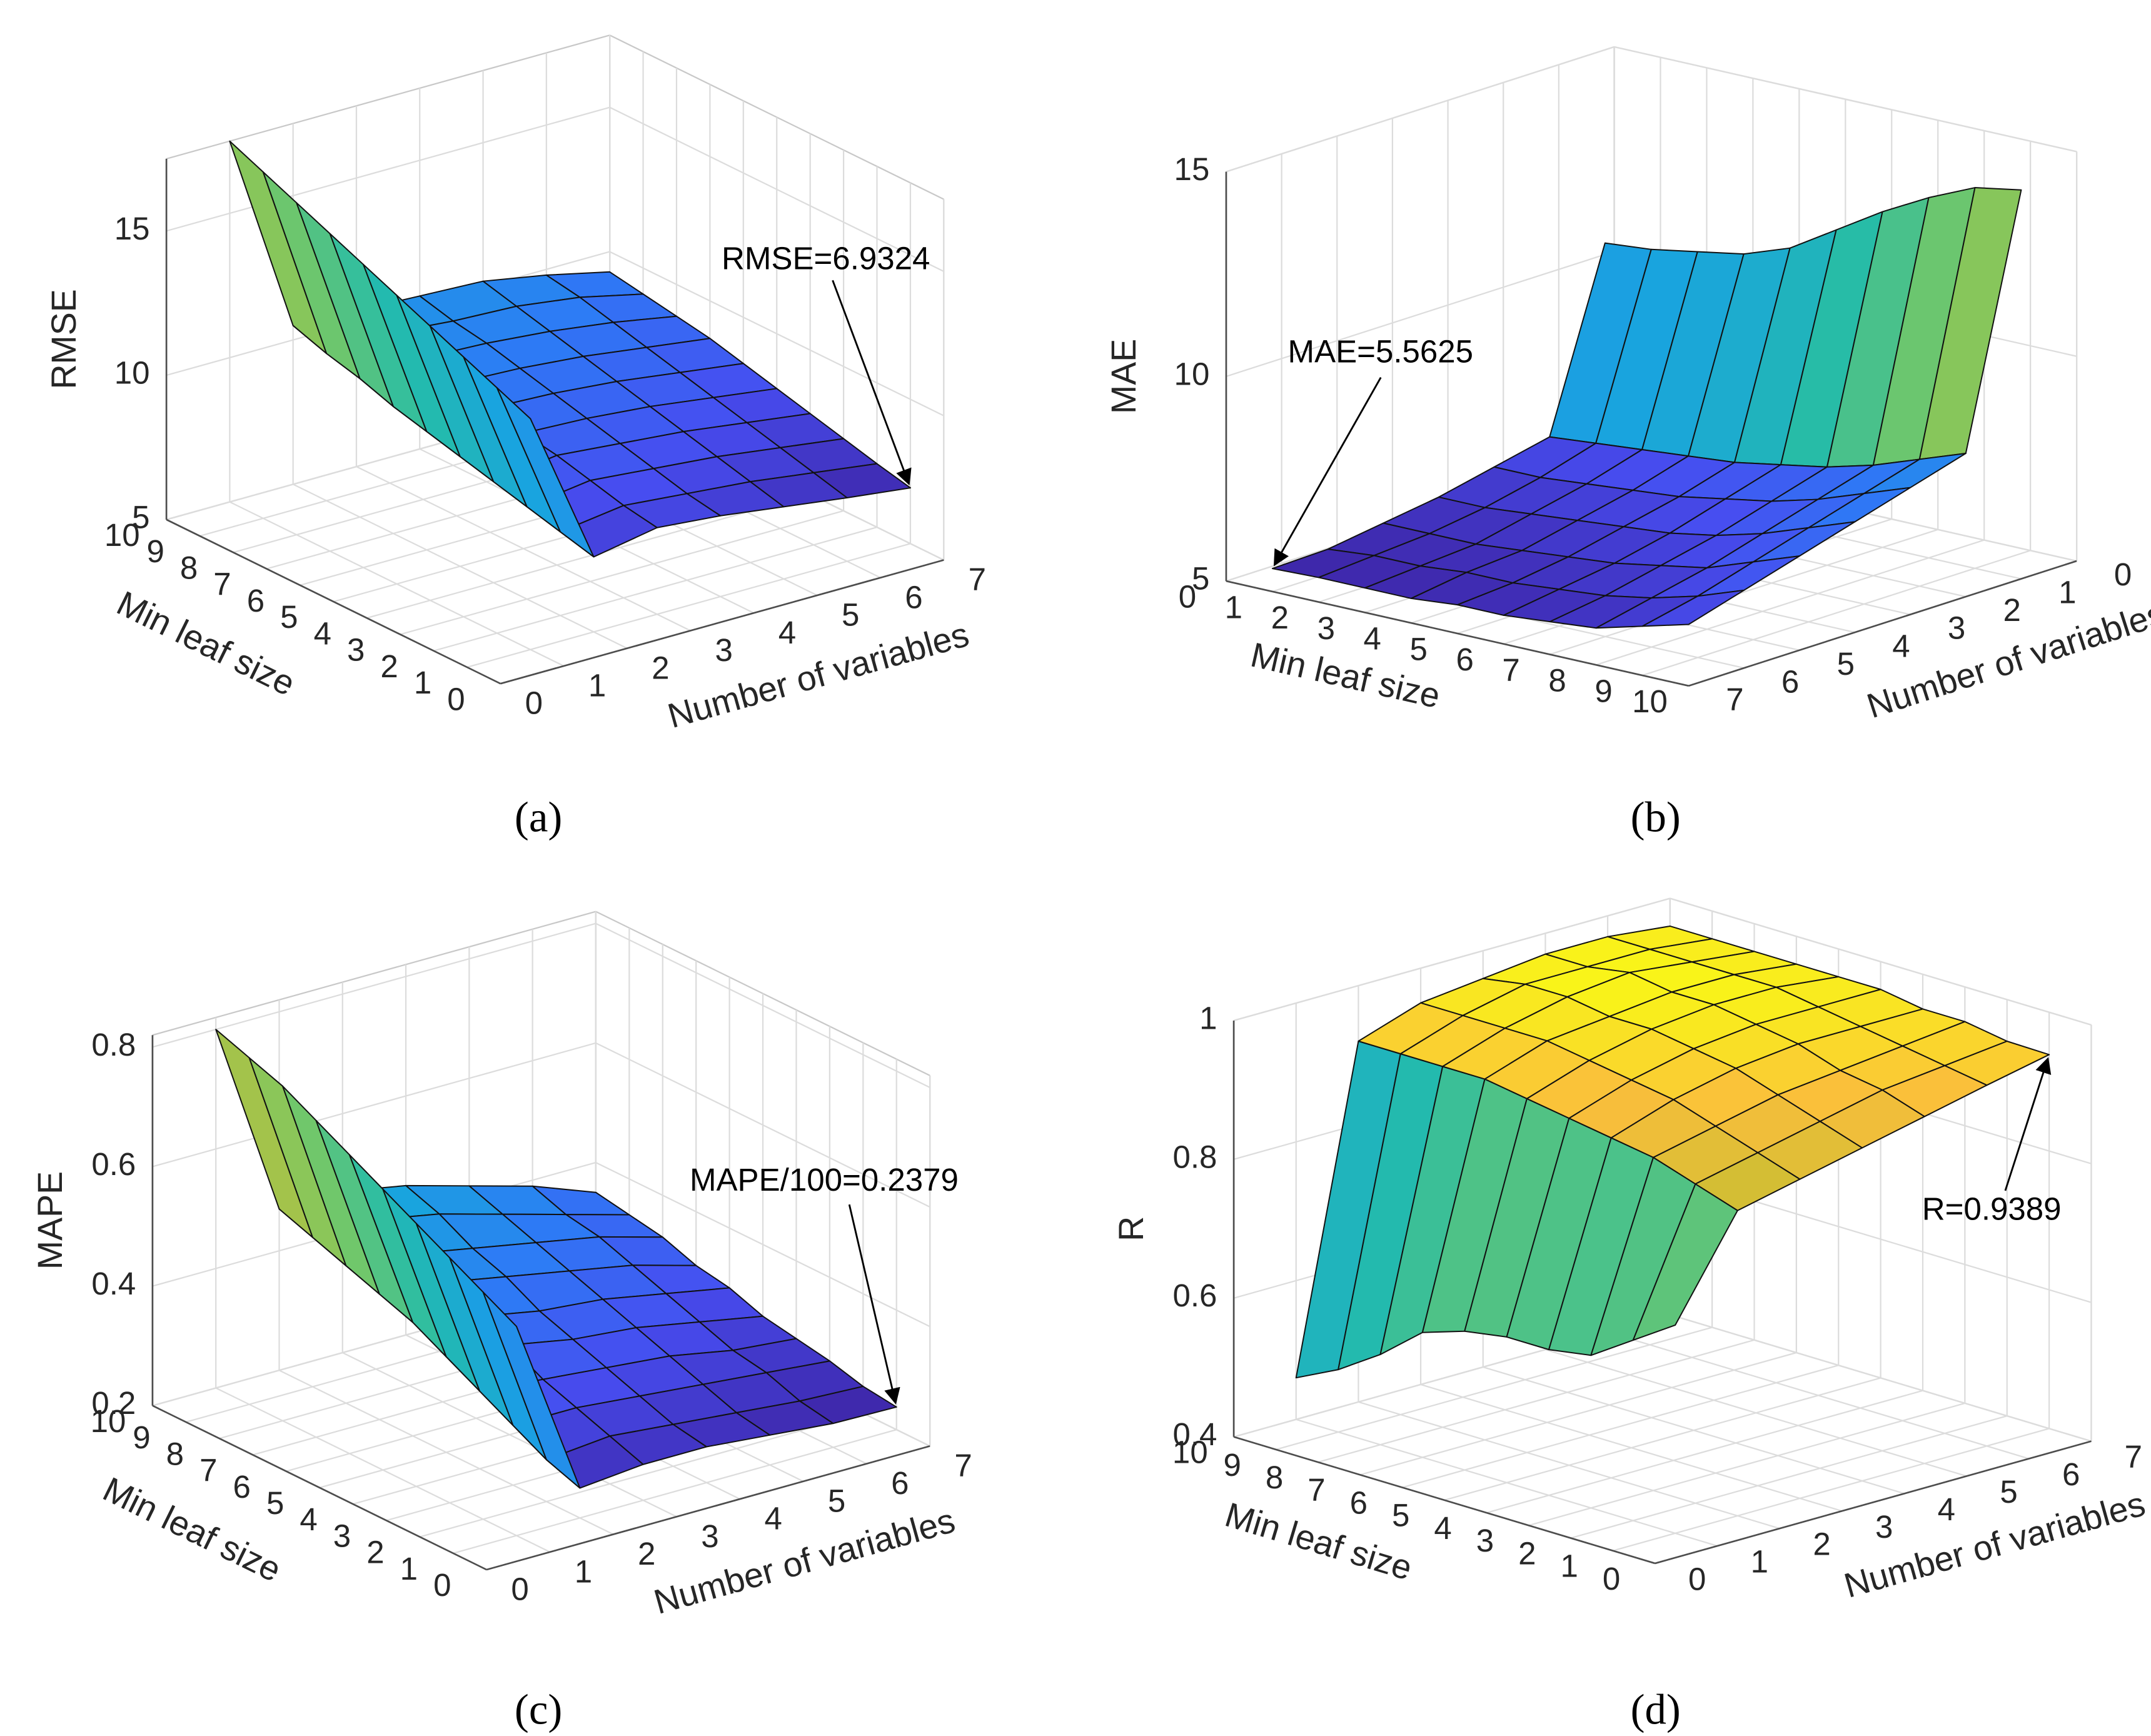 The image size is (2151, 1736). Describe the element at coordinates (50, 1220) in the screenshot. I see `z-axis-title: MAPE` at that location.